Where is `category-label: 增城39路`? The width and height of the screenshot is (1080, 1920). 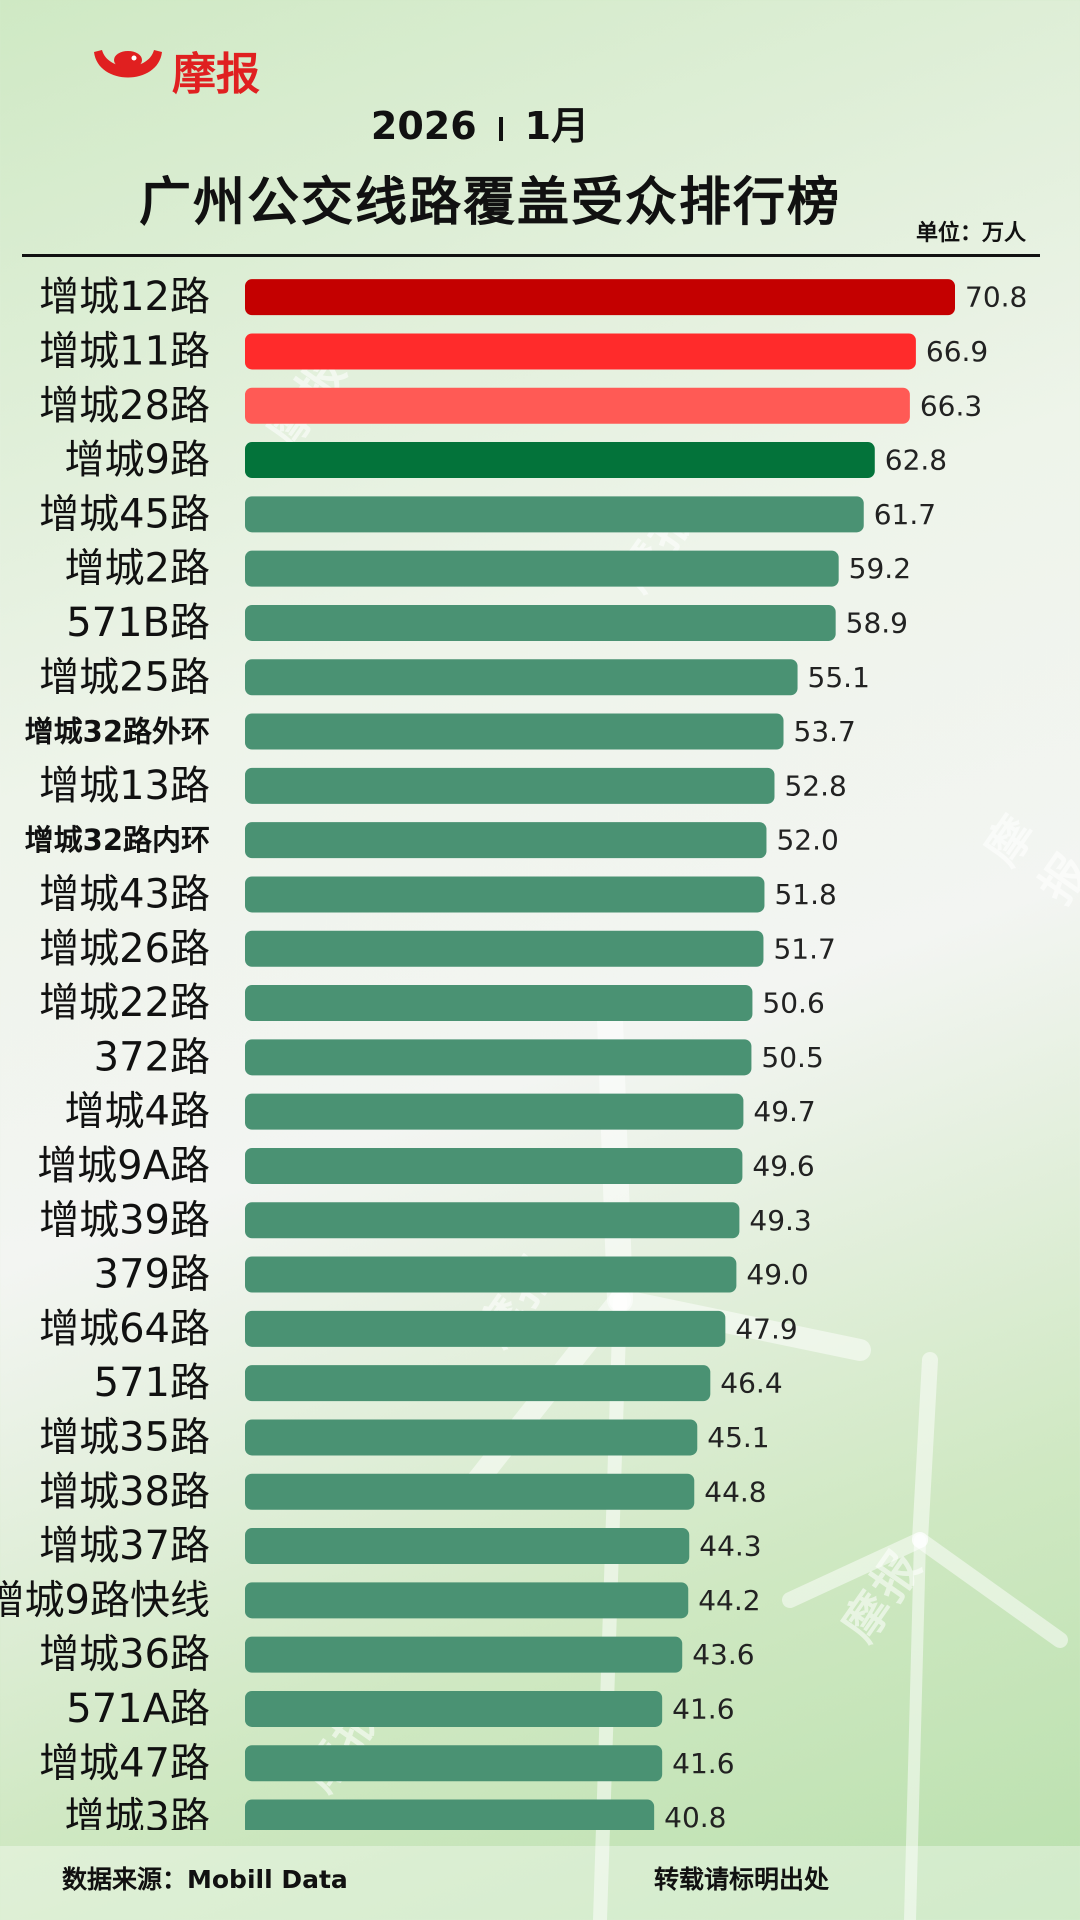 category-label: 增城39路 is located at coordinates (124, 1220).